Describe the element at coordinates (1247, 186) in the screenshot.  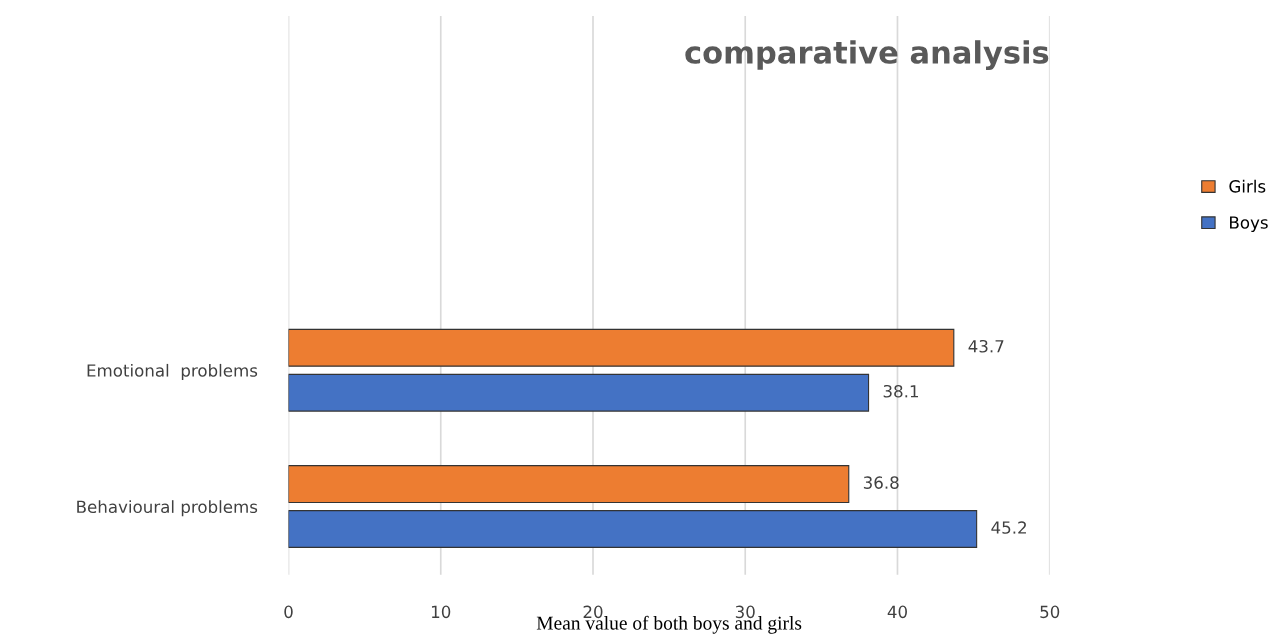
I see `legend-label: Girls` at that location.